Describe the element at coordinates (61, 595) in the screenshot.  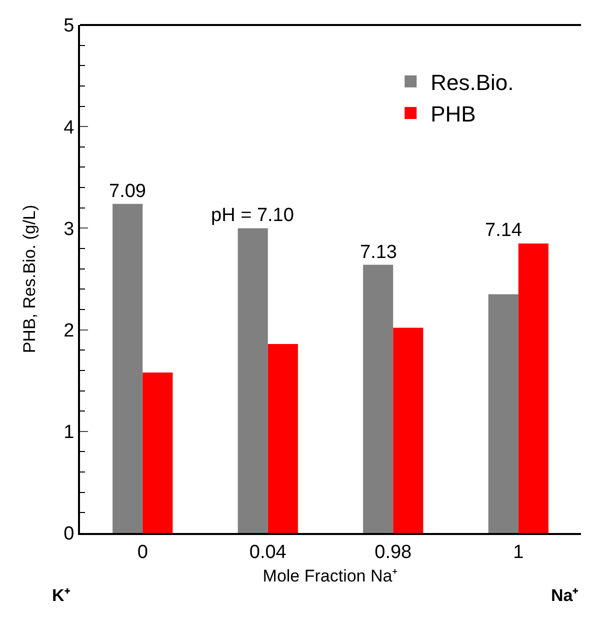
I see `text: K⁺` at that location.